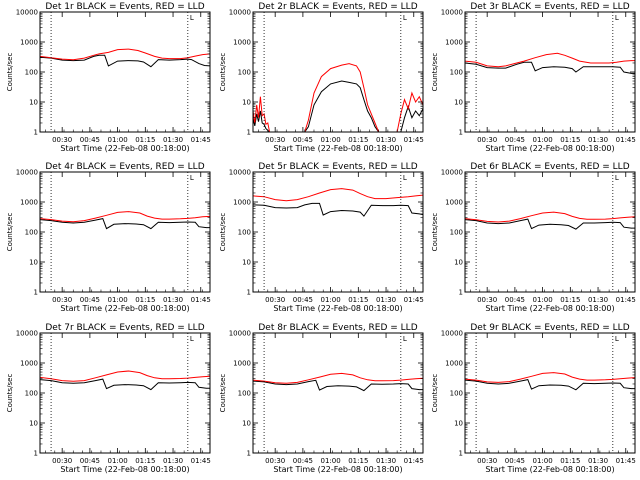  I want to click on plot-title: Det 9r BLACK = Events, RED = LLD, so click(549, 328).